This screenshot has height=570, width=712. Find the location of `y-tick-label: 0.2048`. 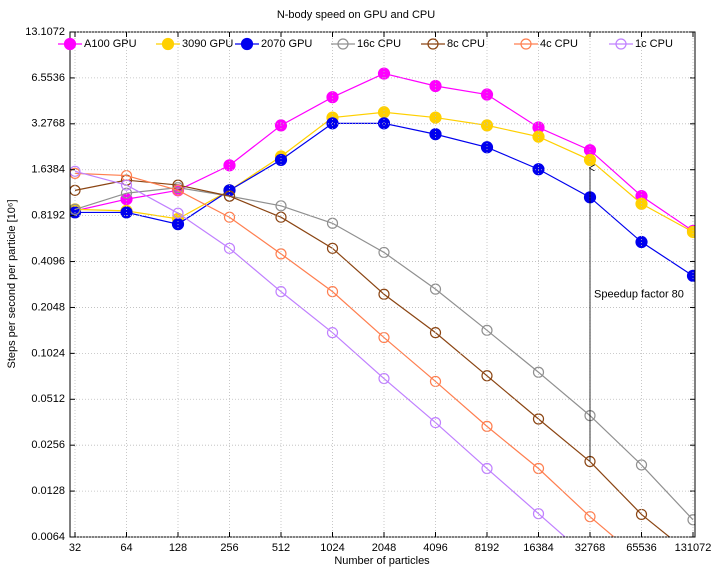

y-tick-label: 0.2048 is located at coordinates (48, 307).